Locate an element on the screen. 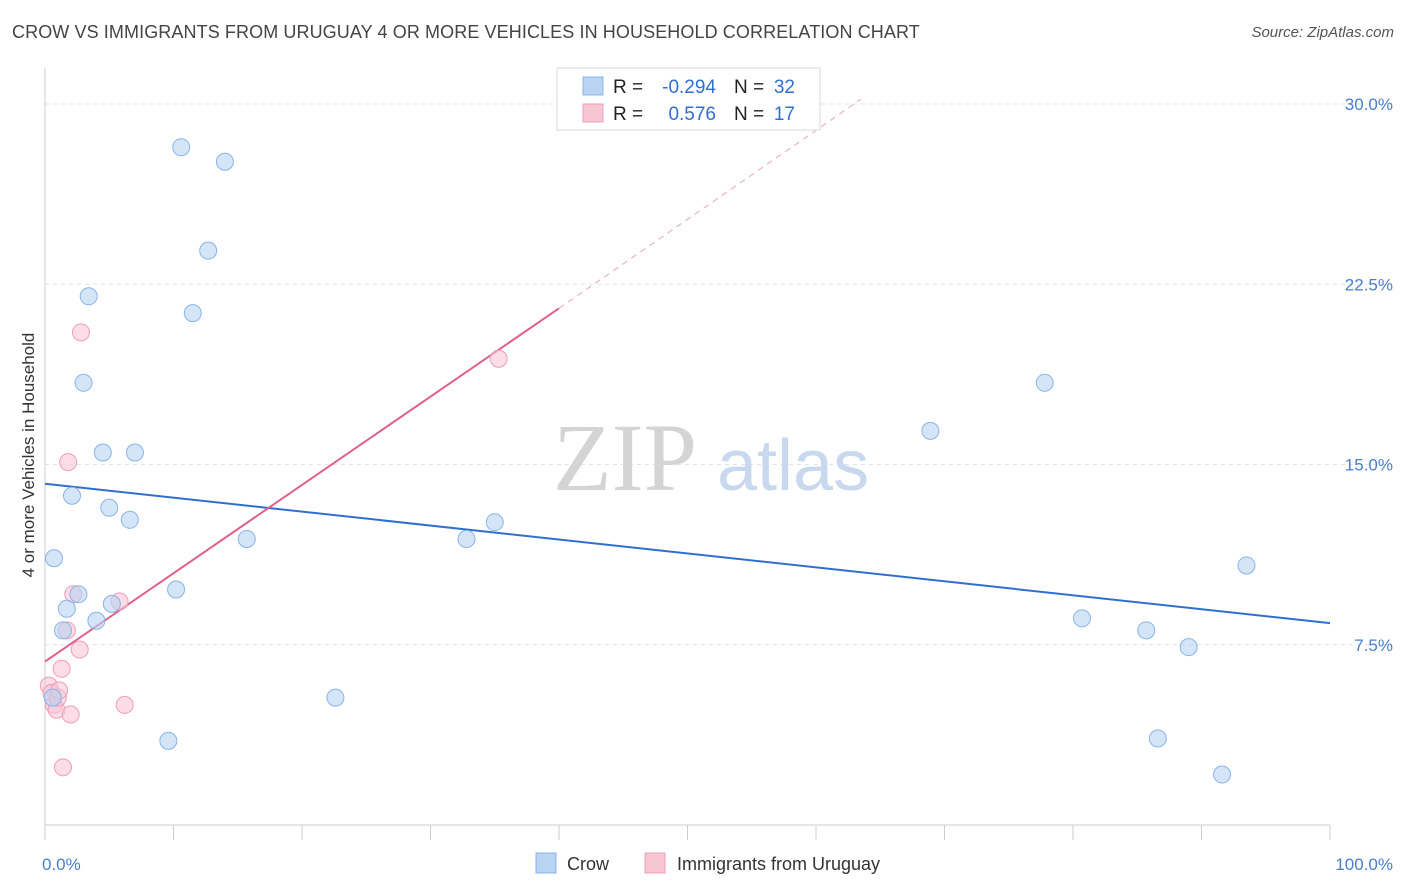  watermark-atlas: atlas is located at coordinates (793, 466).